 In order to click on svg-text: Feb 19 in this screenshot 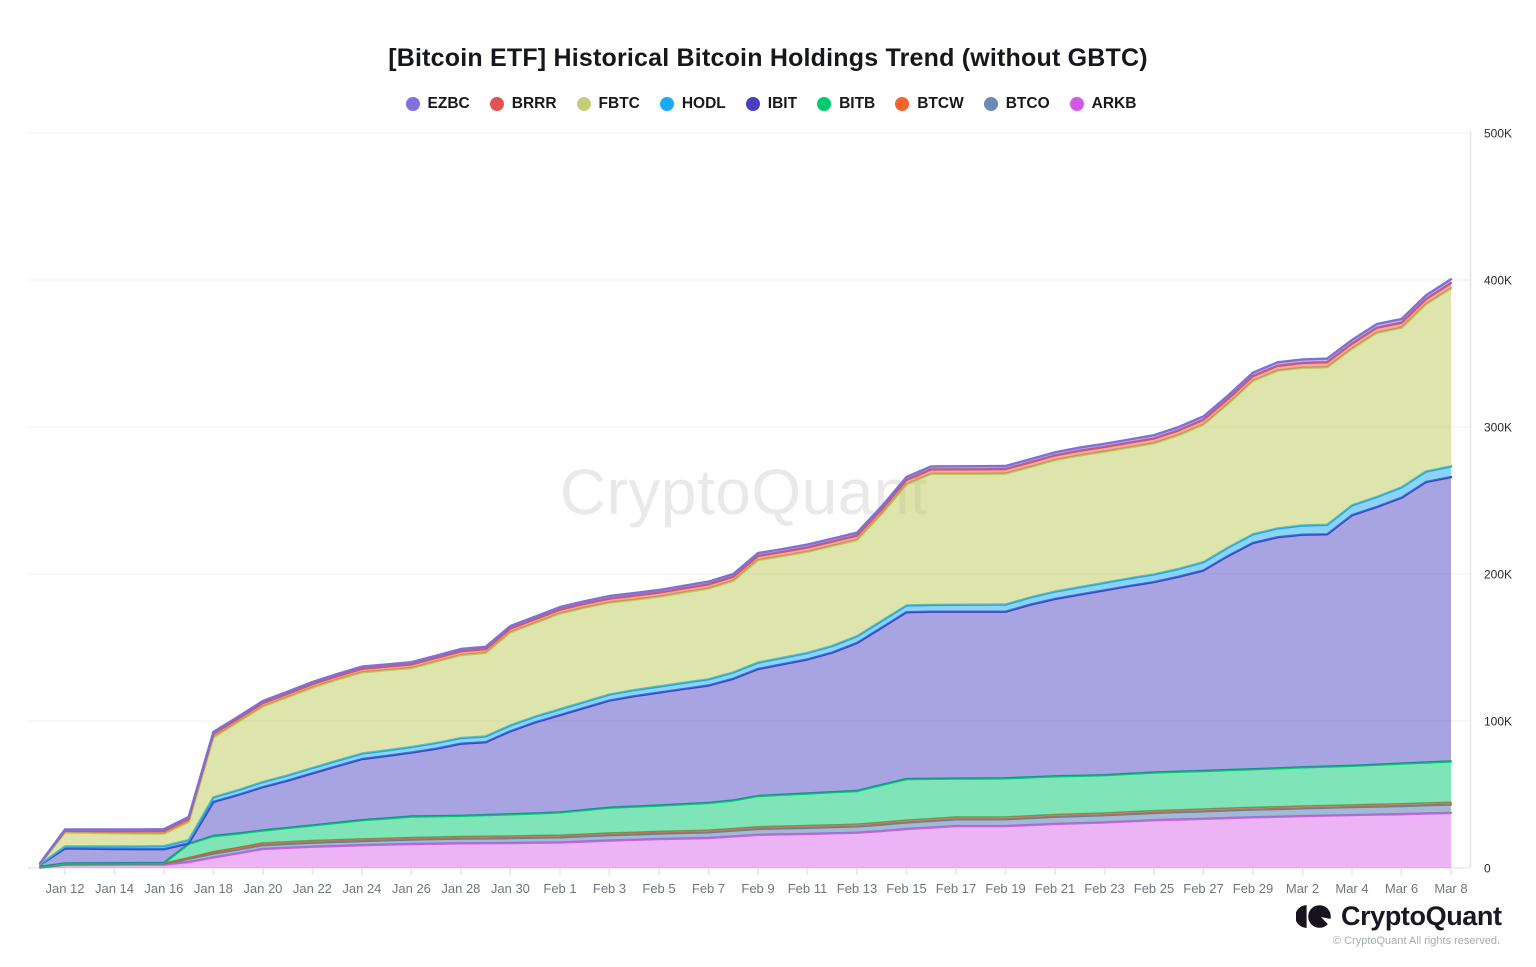, I will do `click(1005, 888)`.